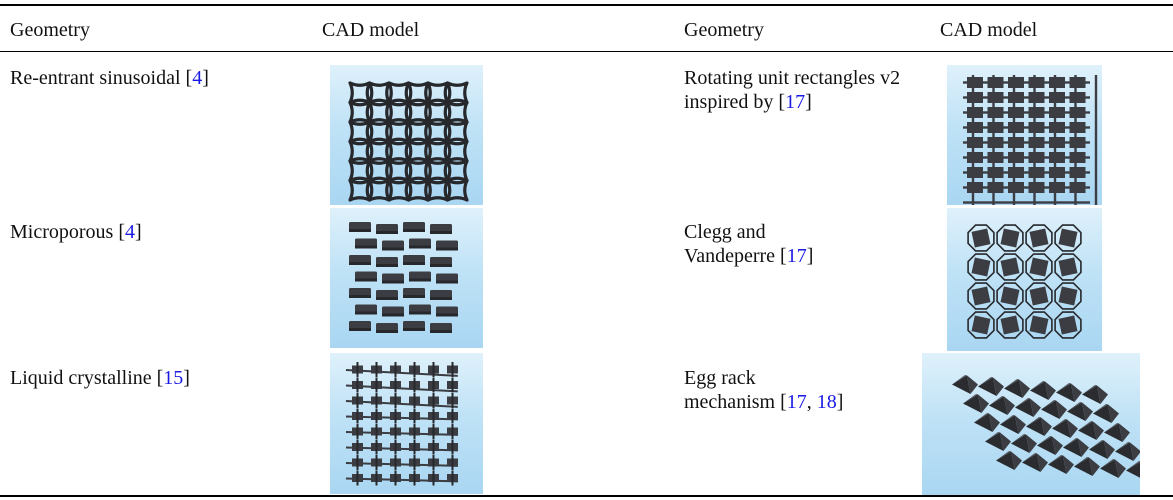  What do you see at coordinates (586, 496) in the screenshot?
I see `table-bottom-rule` at bounding box center [586, 496].